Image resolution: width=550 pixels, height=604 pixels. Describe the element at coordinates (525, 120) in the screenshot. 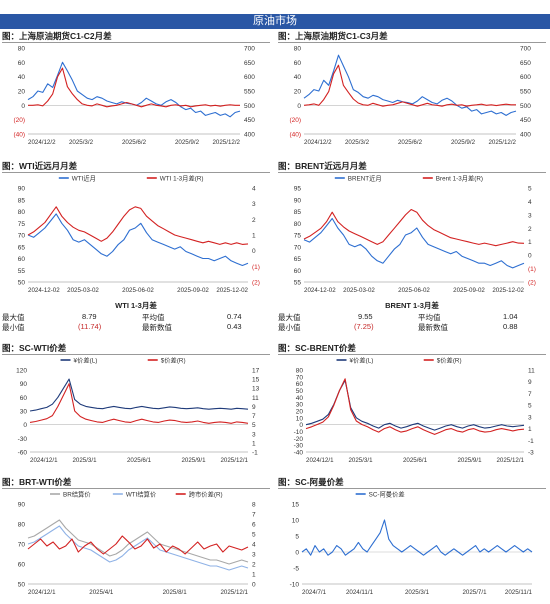

I see `y2-tick-label: 450` at that location.